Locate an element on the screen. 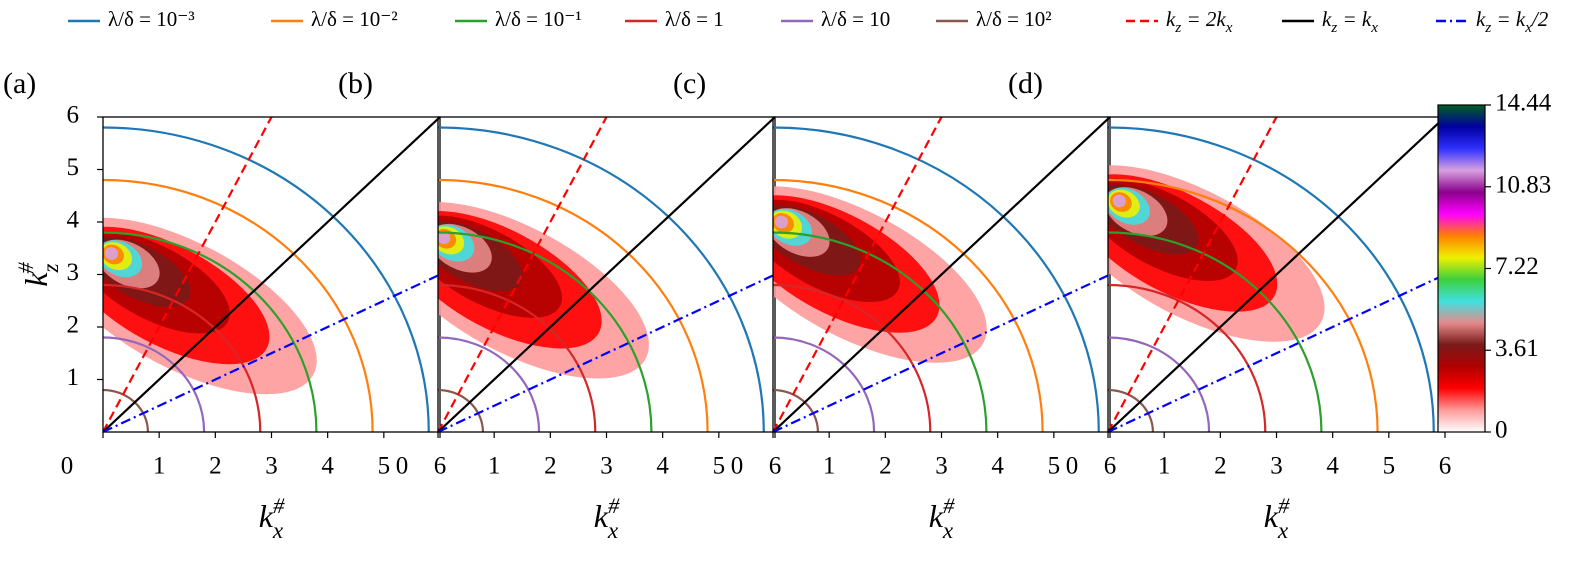  text-part: λ/δ = 10⁻³ is located at coordinates (151, 19).